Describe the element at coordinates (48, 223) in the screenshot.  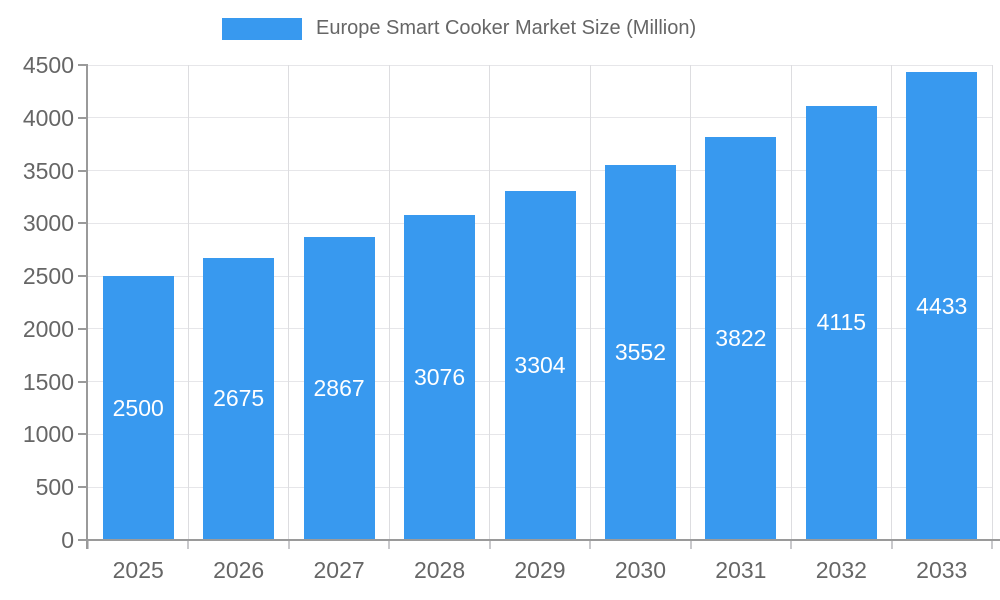
I see `y-axis-label: 3000` at that location.